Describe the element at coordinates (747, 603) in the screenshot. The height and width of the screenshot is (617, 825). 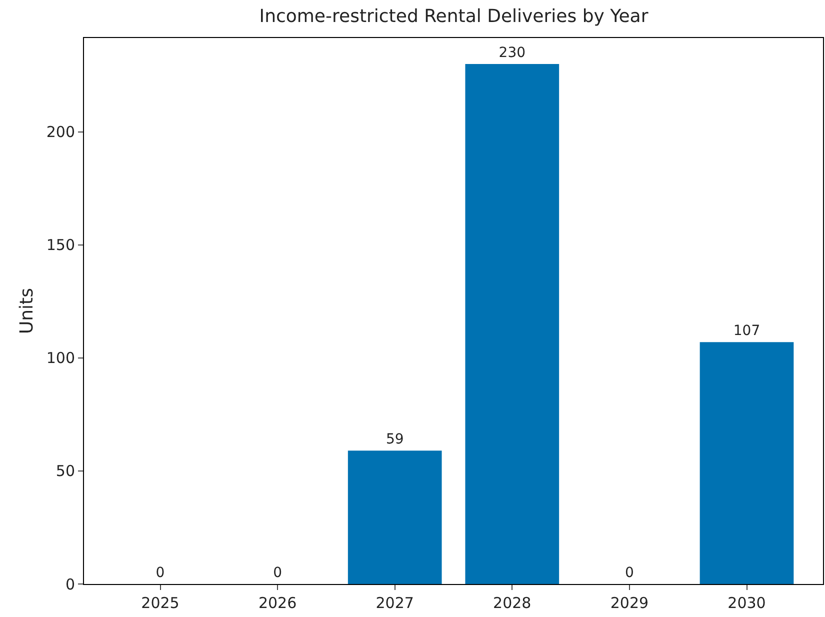
I see `x-tick-label: 2030` at that location.